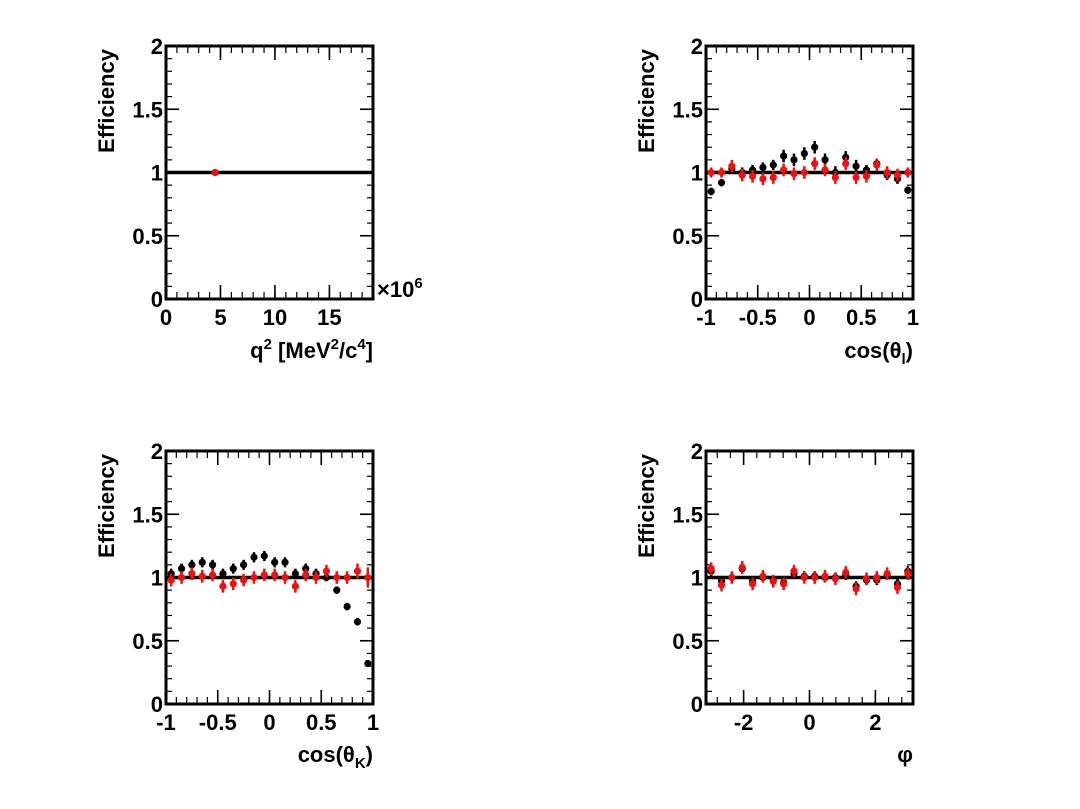 This screenshot has height=809, width=1080. What do you see at coordinates (373, 722) in the screenshot?
I see `x-tick-label: 1` at bounding box center [373, 722].